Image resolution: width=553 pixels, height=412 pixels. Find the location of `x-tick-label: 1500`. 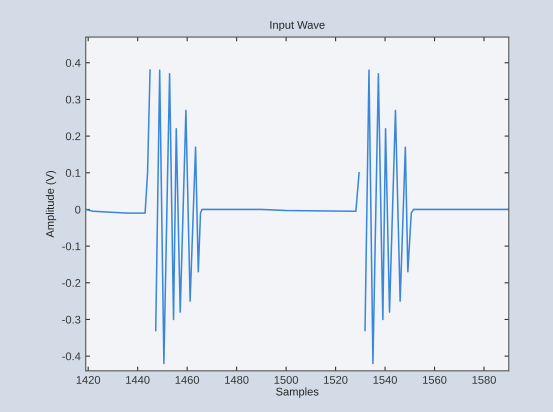

x-tick-label: 1500 is located at coordinates (286, 380).